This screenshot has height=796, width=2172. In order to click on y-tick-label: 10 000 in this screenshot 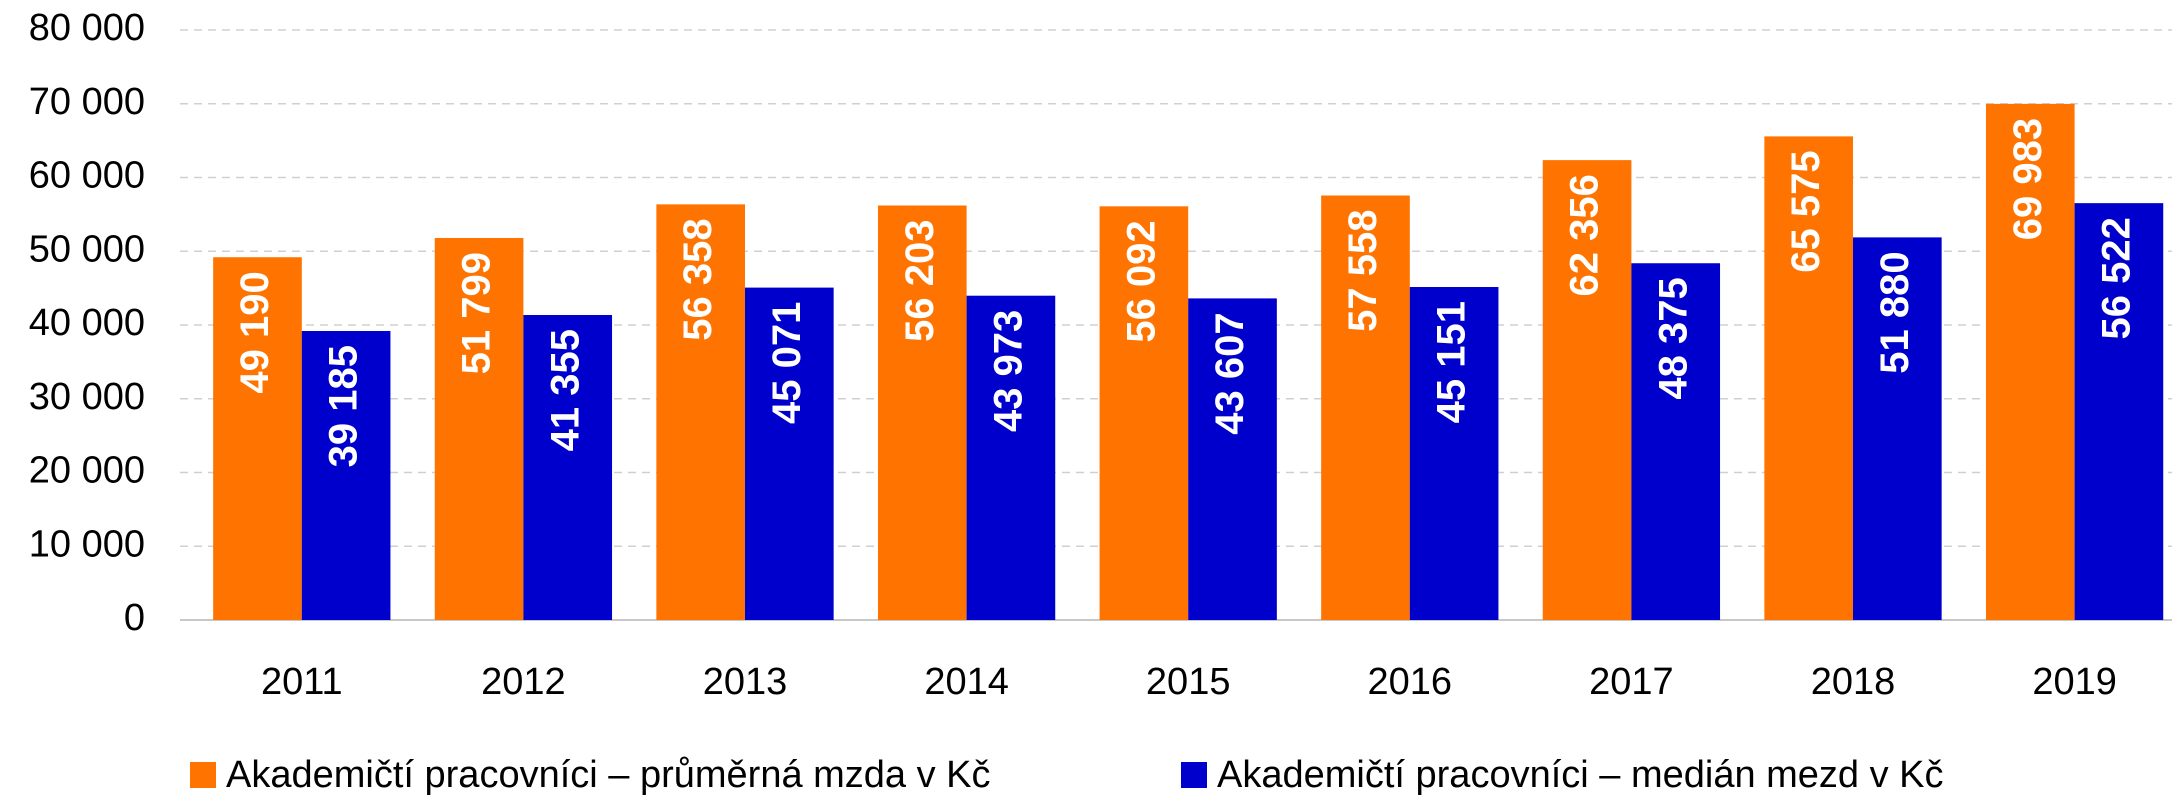, I will do `click(87, 544)`.